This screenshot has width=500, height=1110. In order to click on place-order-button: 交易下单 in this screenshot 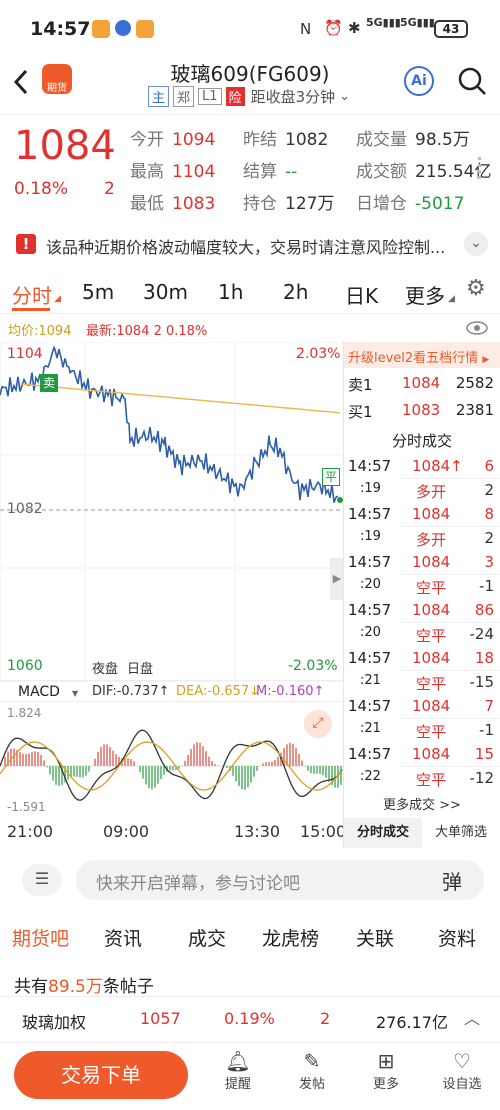, I will do `click(101, 1075)`.